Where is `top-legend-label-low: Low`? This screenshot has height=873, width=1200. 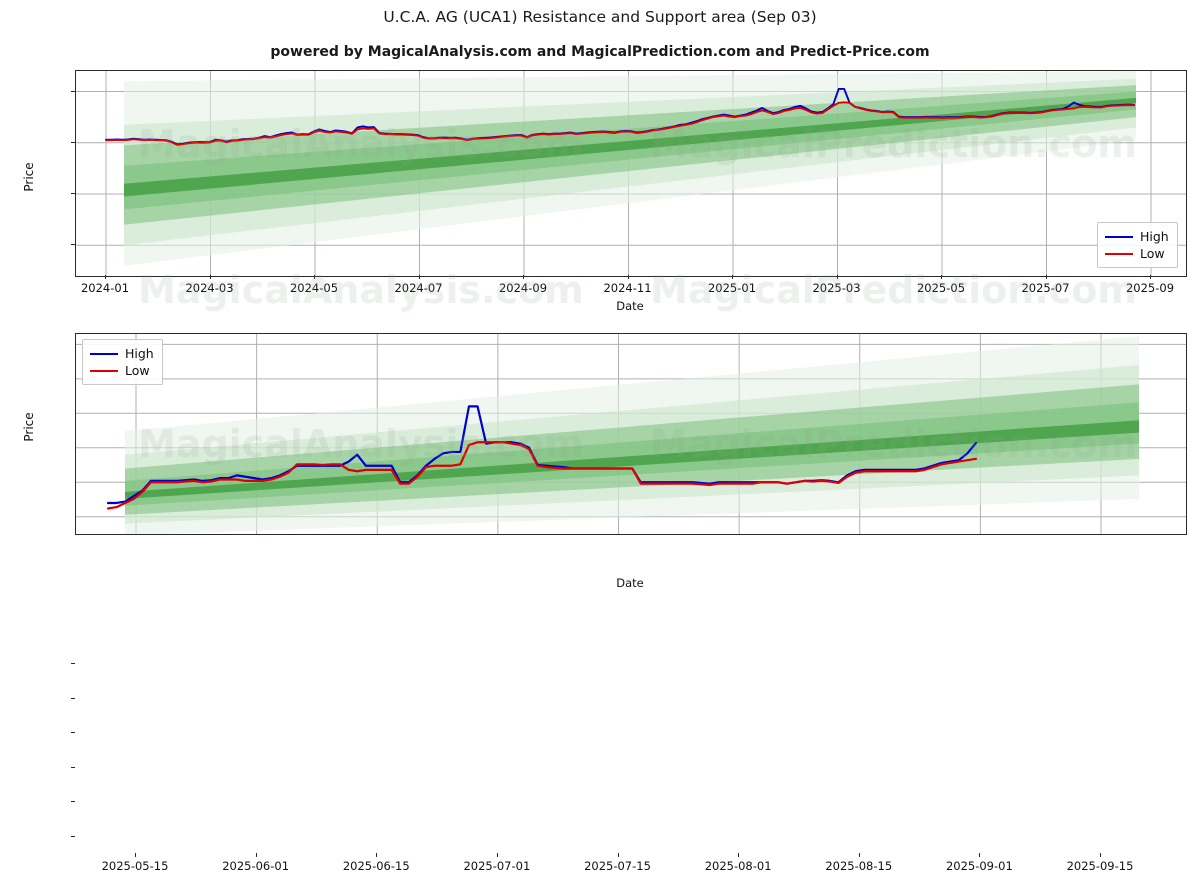 top-legend-label-low: Low is located at coordinates (1152, 253).